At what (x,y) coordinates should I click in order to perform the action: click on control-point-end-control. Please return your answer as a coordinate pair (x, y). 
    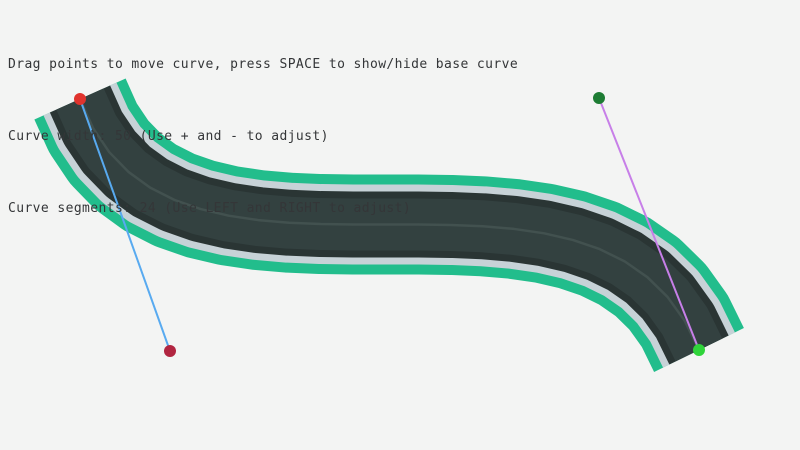
    Looking at the image, I should click on (599, 98).